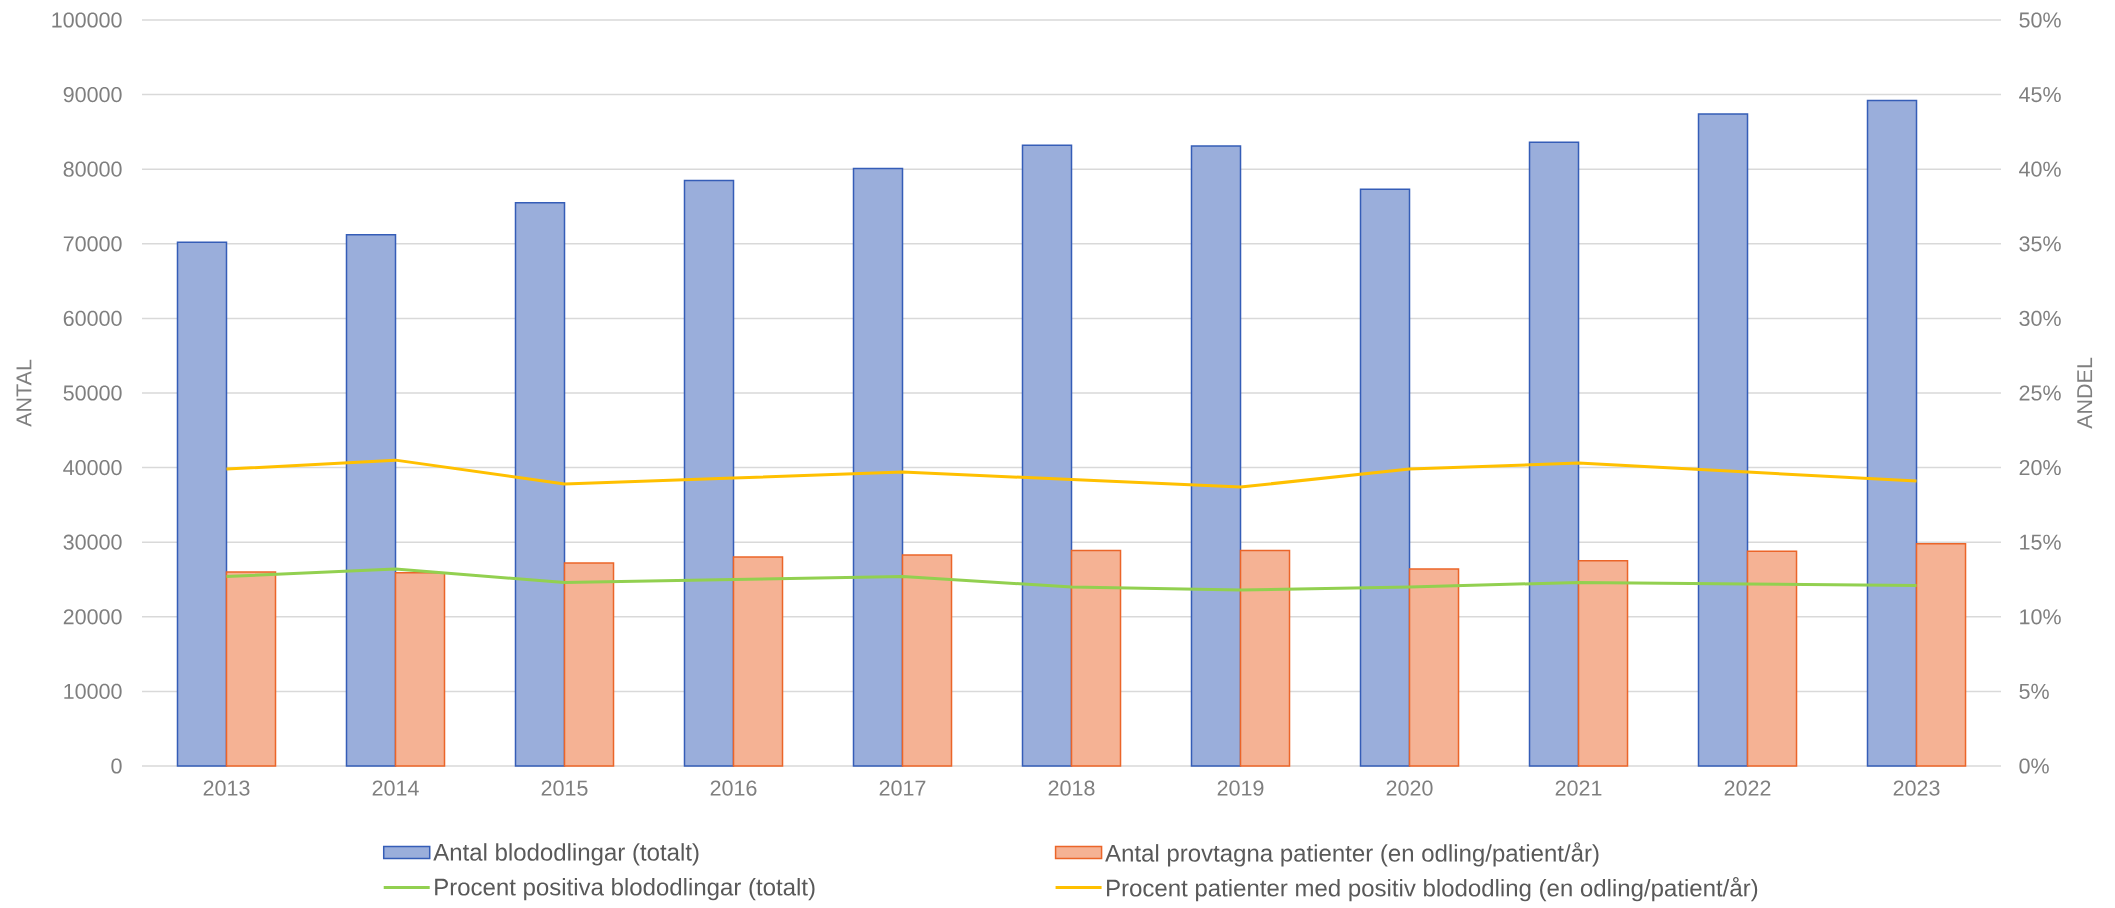  Describe the element at coordinates (2040, 244) in the screenshot. I see `y2-tick-label: 35%` at that location.